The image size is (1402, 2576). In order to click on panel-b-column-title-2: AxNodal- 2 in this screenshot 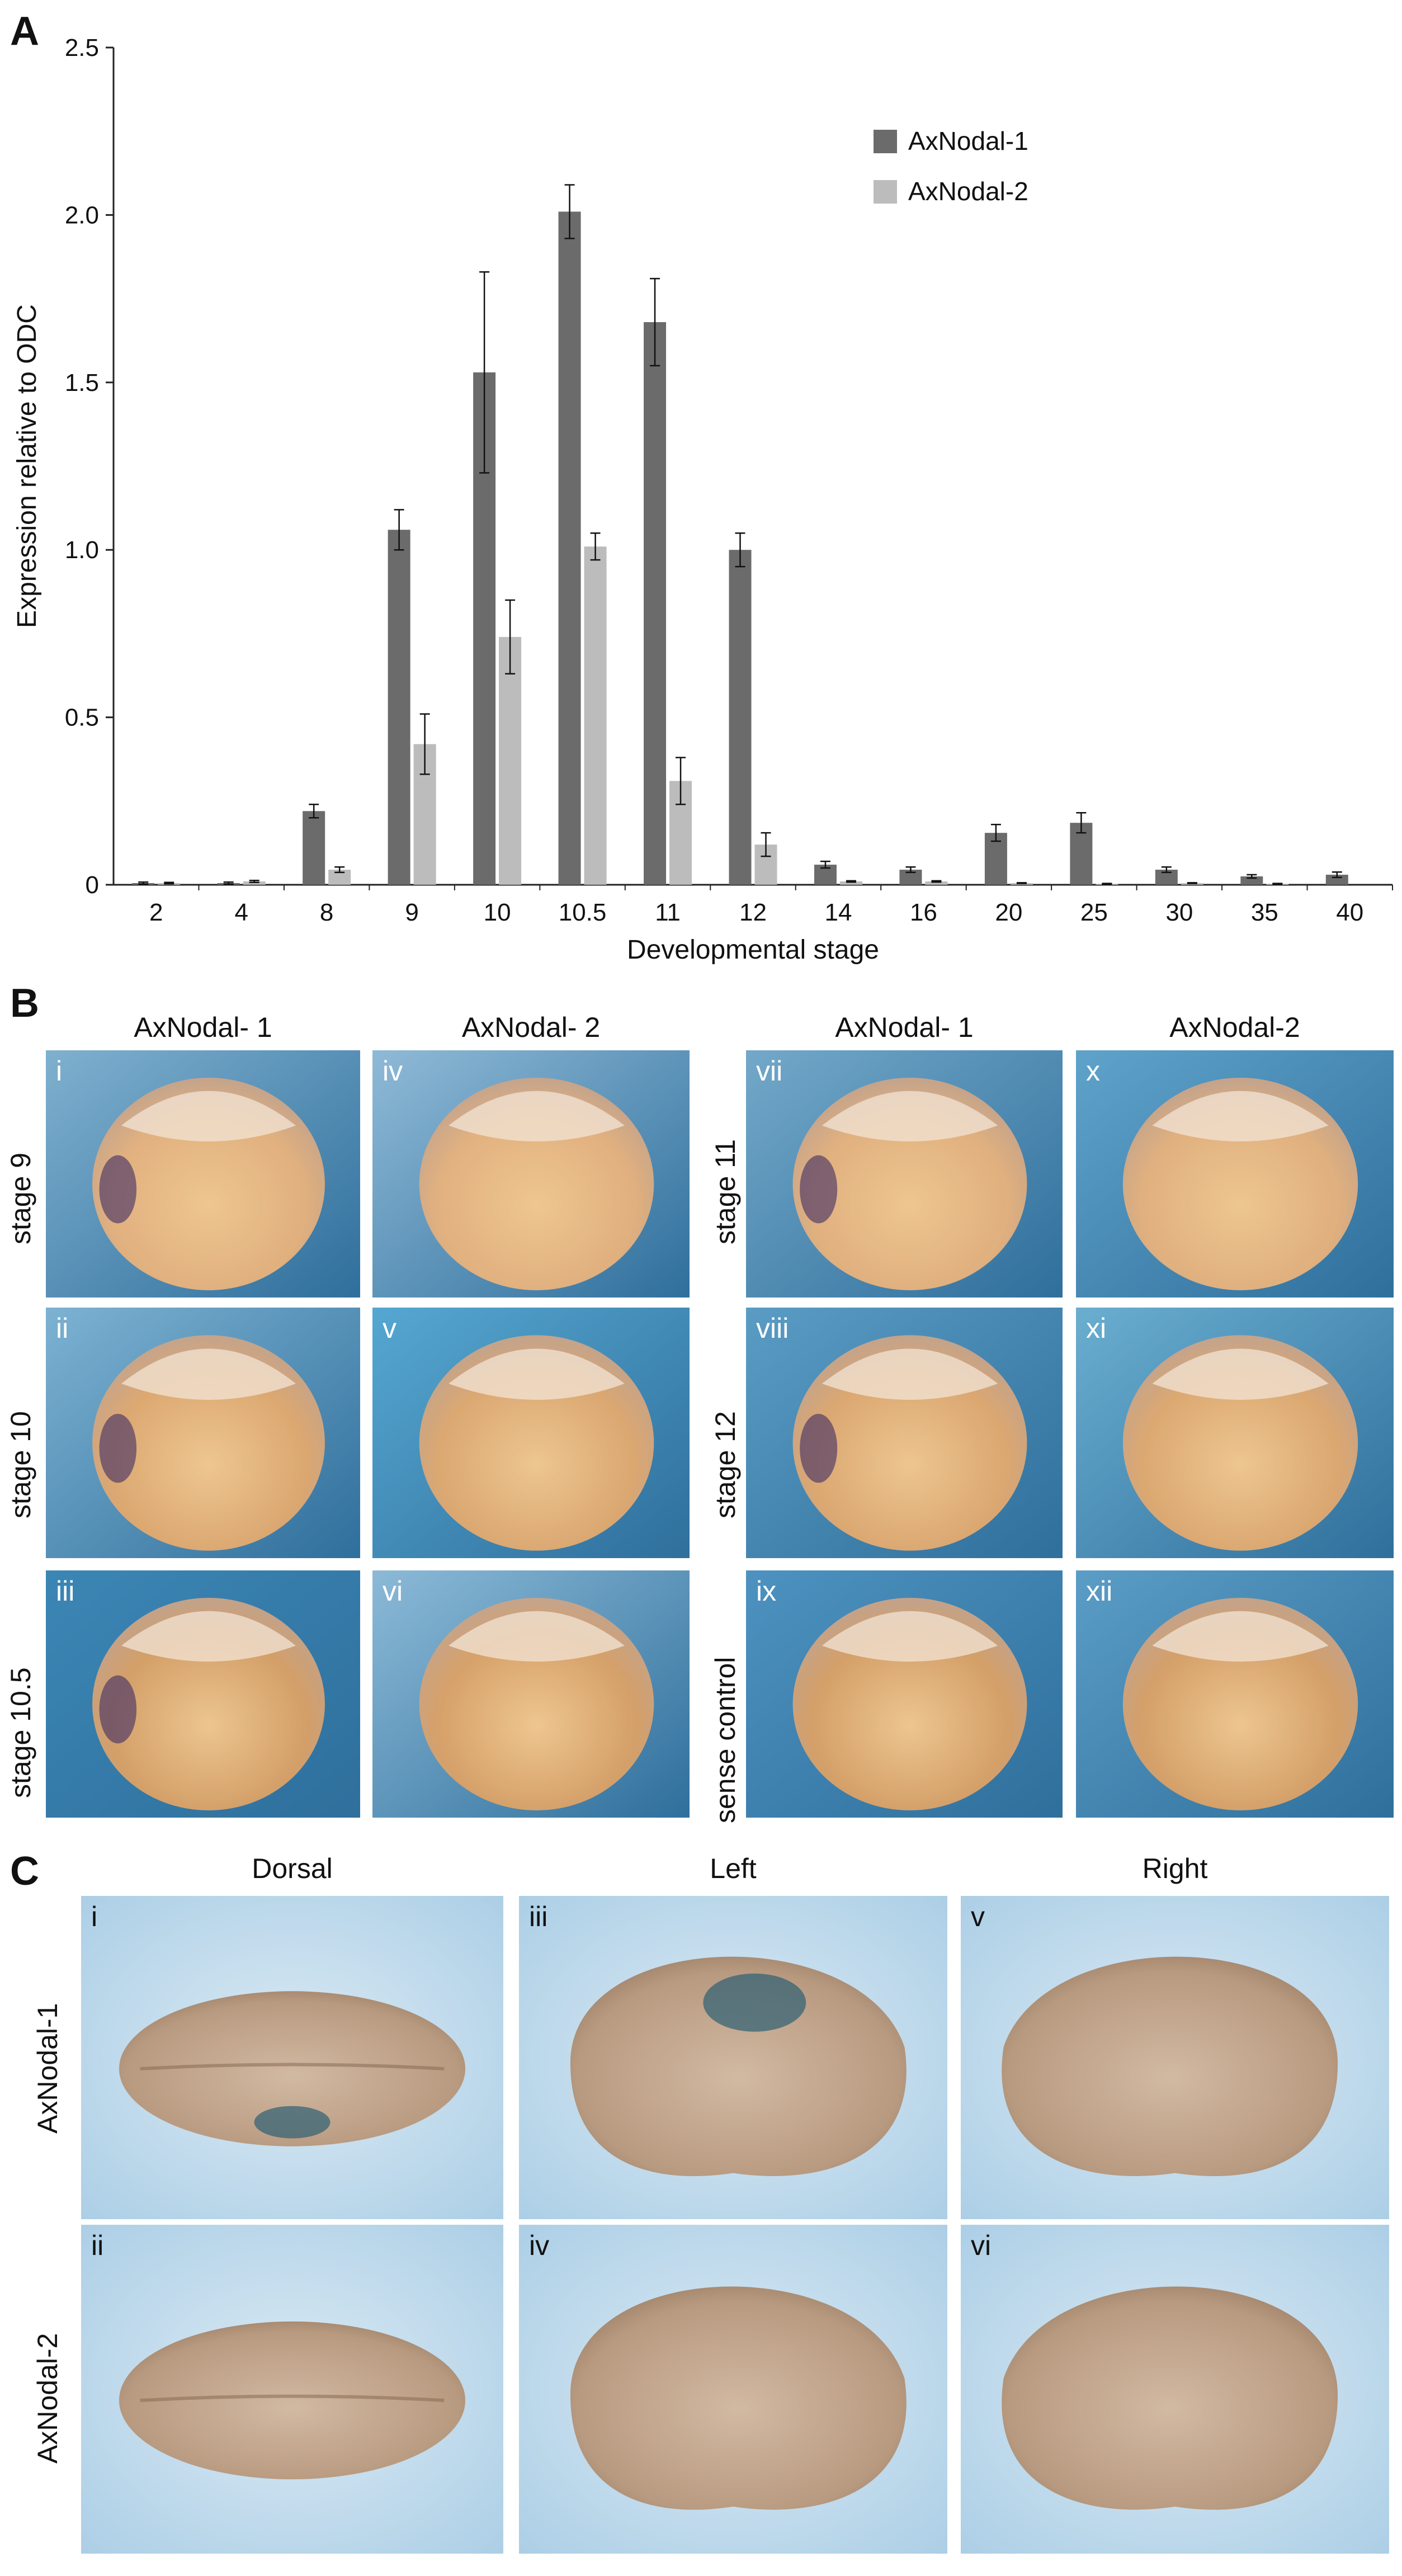, I will do `click(531, 1027)`.